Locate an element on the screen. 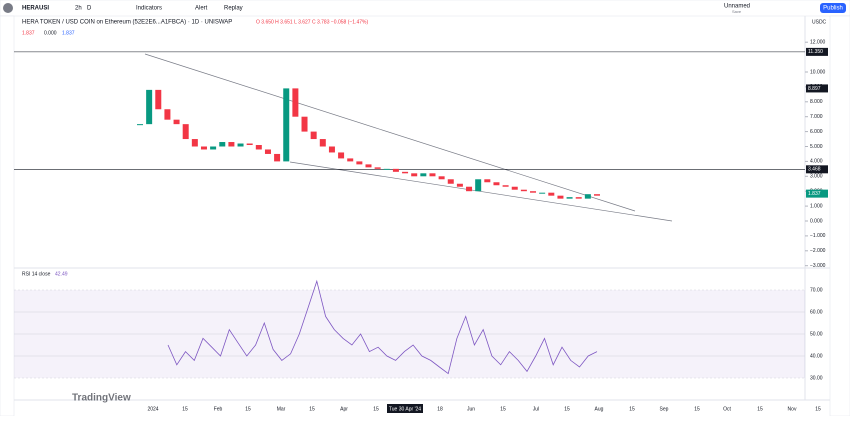  price-marker-label: 11.350 is located at coordinates (815, 52).